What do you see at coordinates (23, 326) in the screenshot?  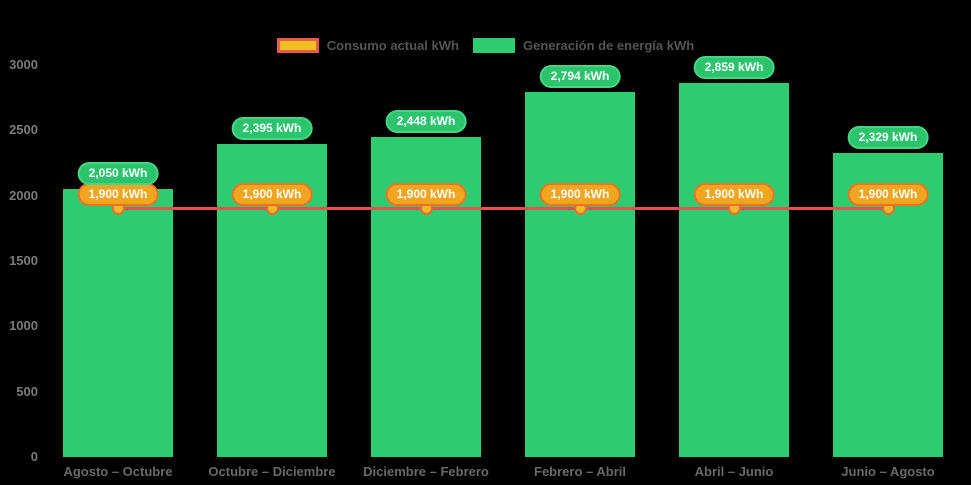 I see `y-axis-tick-label: 1000` at bounding box center [23, 326].